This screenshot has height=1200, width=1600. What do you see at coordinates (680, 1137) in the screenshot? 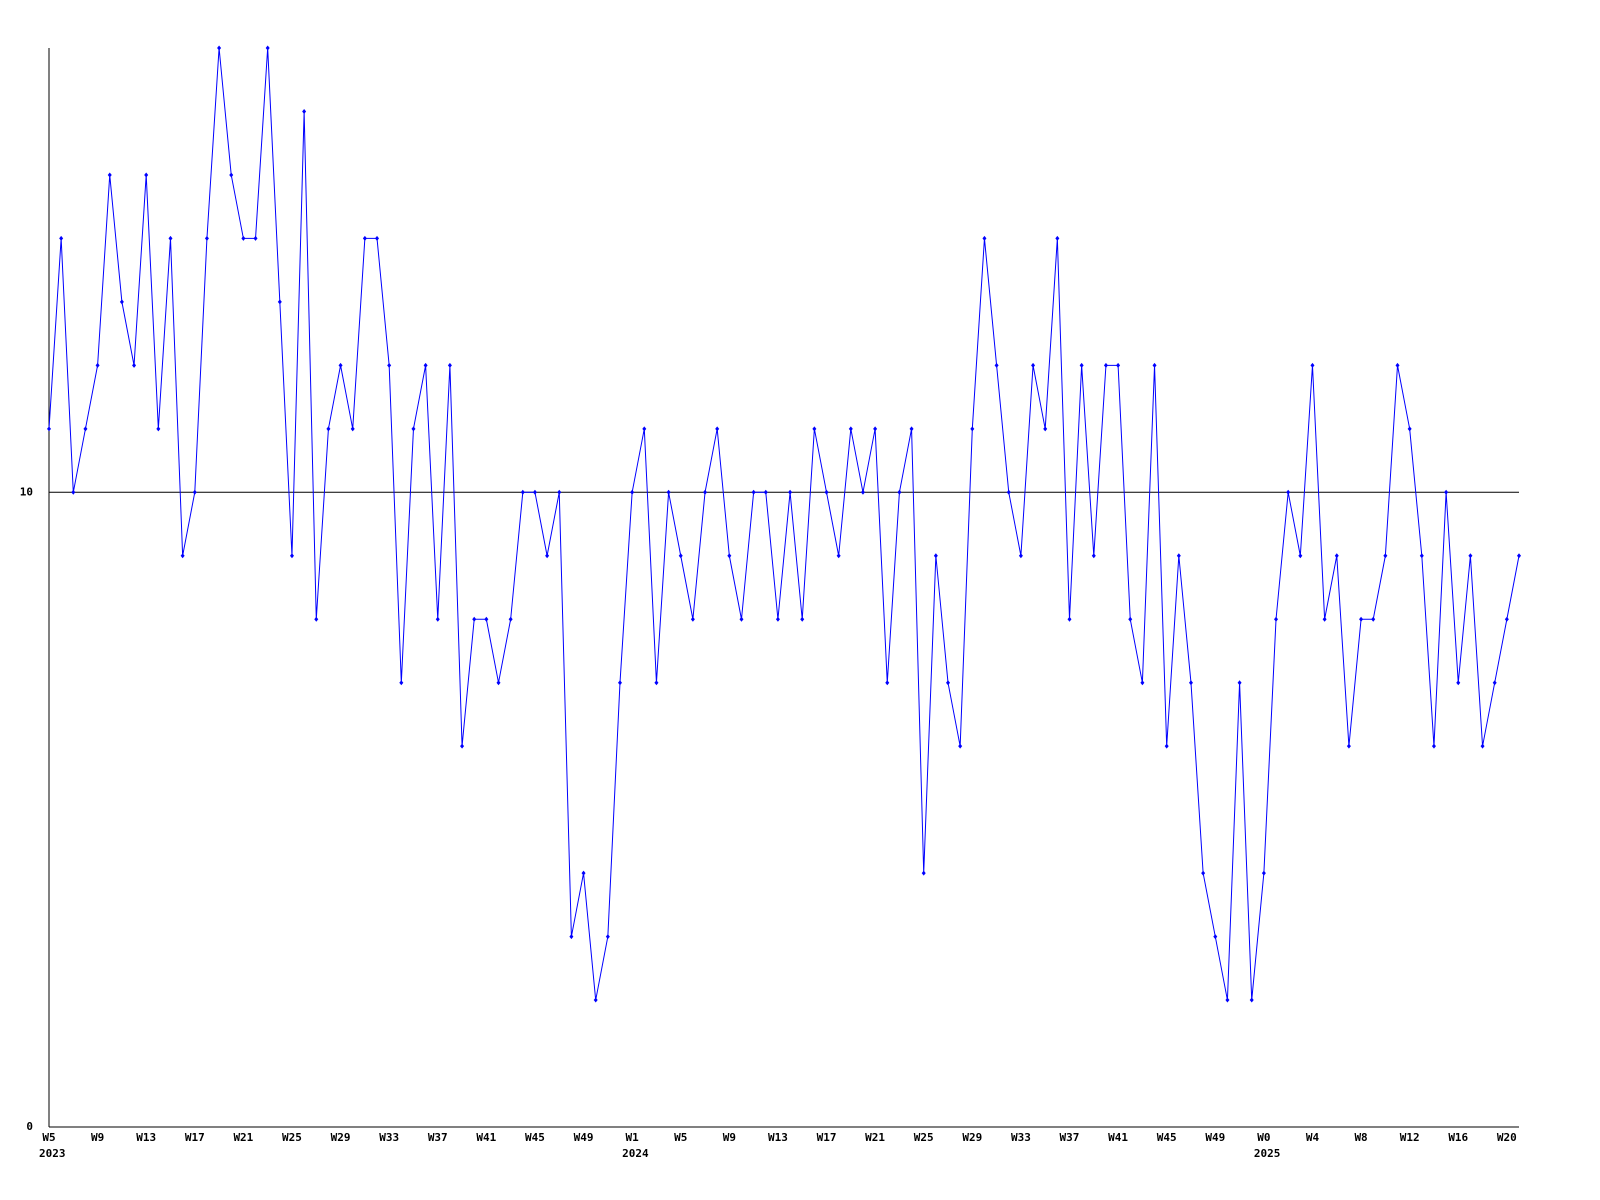
I see `x-tick-label: W5` at bounding box center [680, 1137].